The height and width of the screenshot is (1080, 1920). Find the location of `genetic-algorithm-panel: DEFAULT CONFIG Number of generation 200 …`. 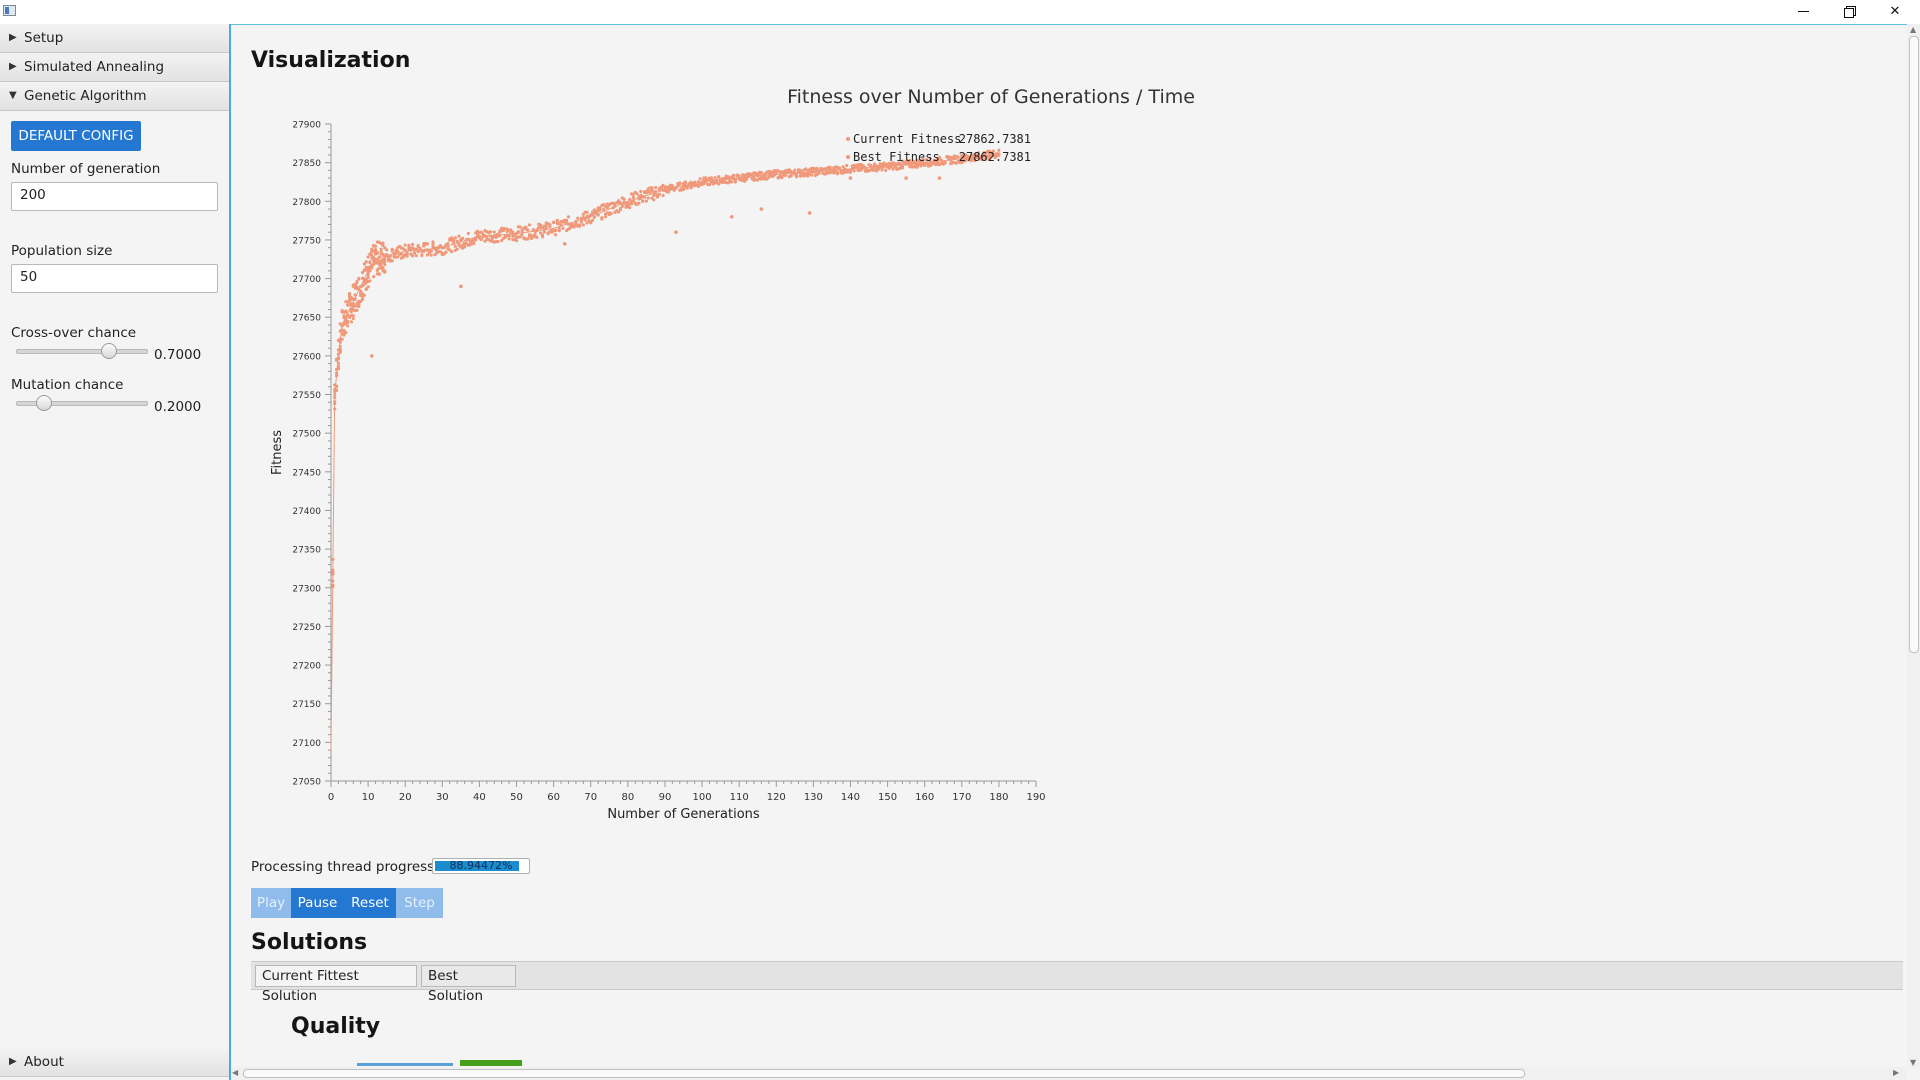

genetic-algorithm-panel: DEFAULT CONFIG Number of generation 200 … is located at coordinates (114, 580).